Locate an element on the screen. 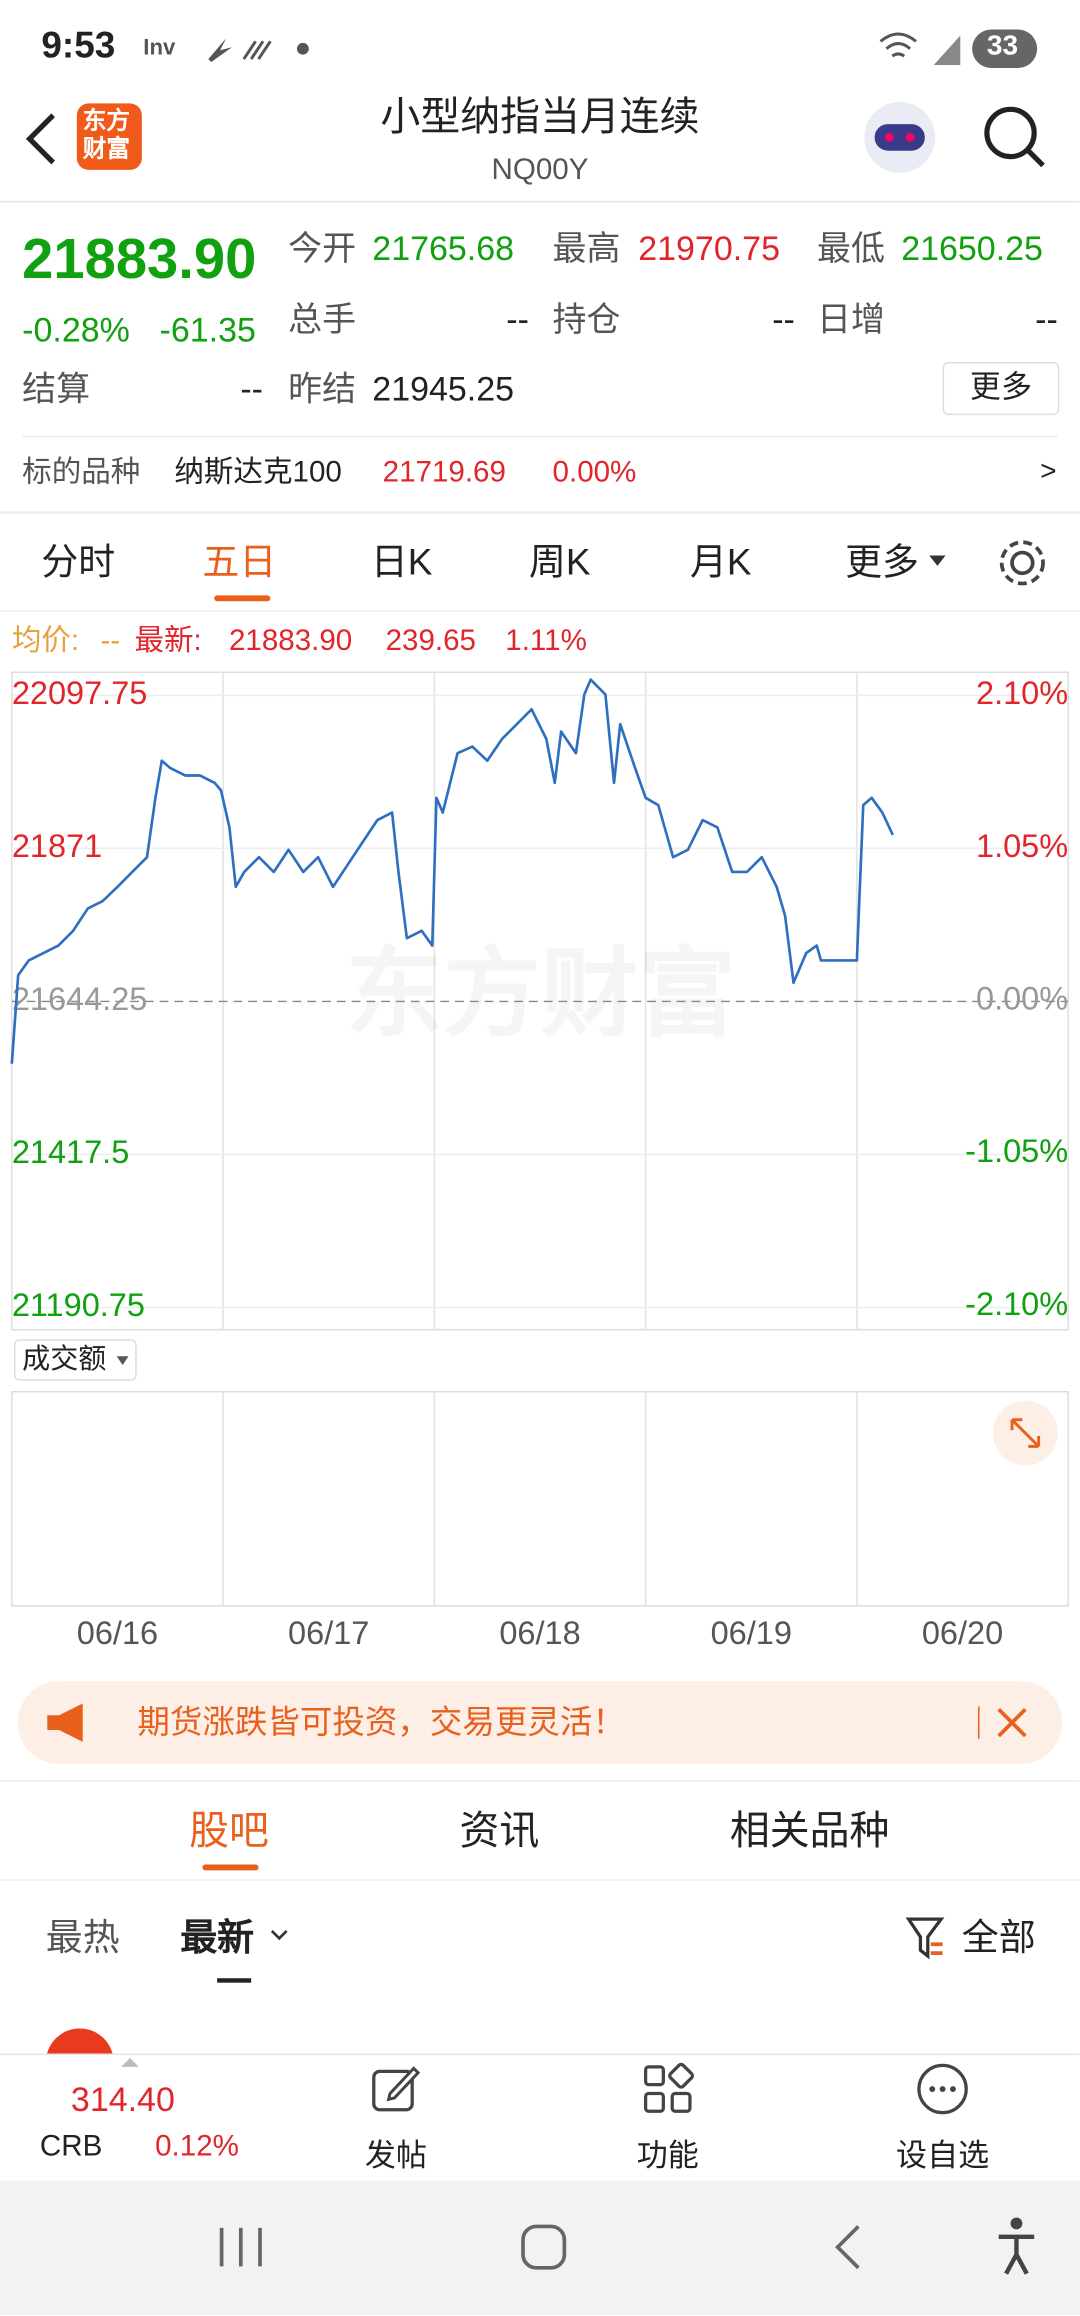 The width and height of the screenshot is (1080, 2316). banner-divider is located at coordinates (979, 1722).